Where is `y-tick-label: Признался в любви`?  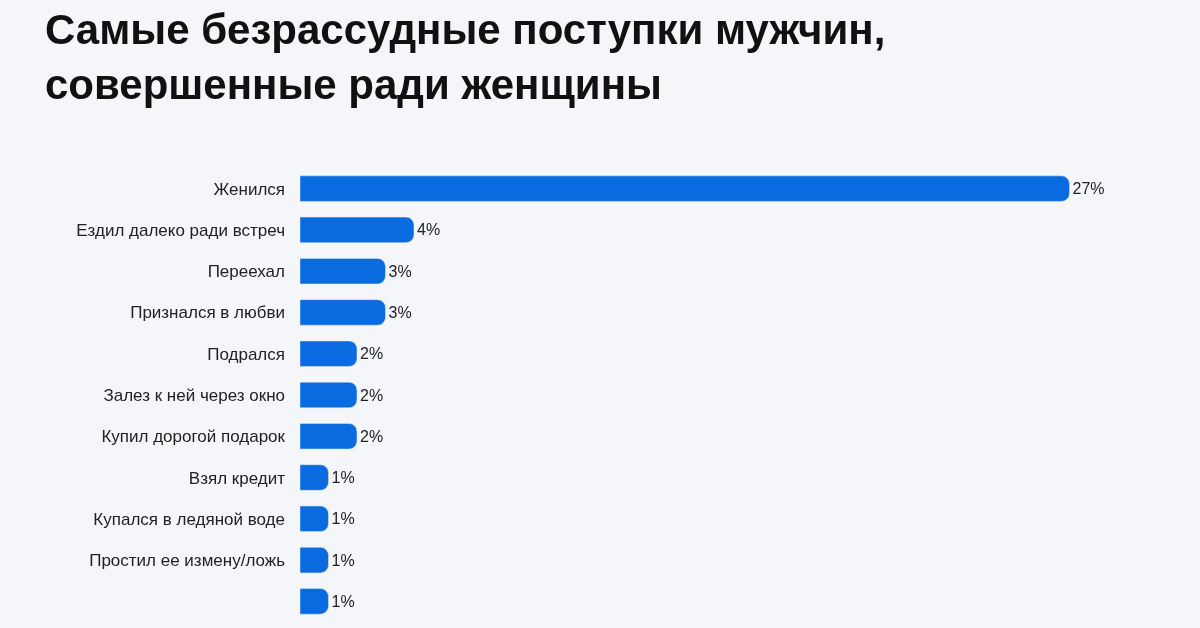
y-tick-label: Признался в любви is located at coordinates (207, 313).